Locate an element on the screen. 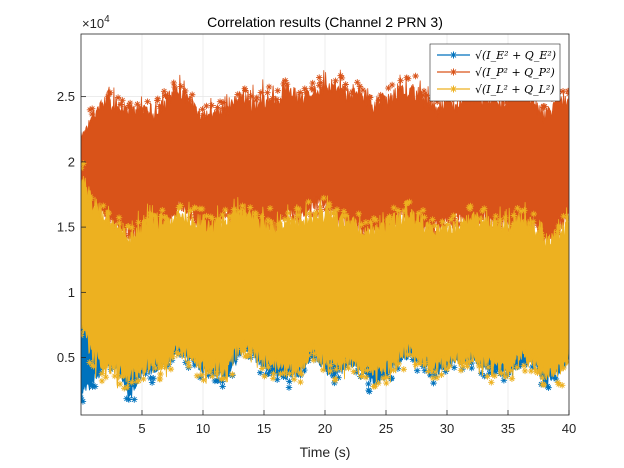  y-tick-label: 2 is located at coordinates (71, 161).